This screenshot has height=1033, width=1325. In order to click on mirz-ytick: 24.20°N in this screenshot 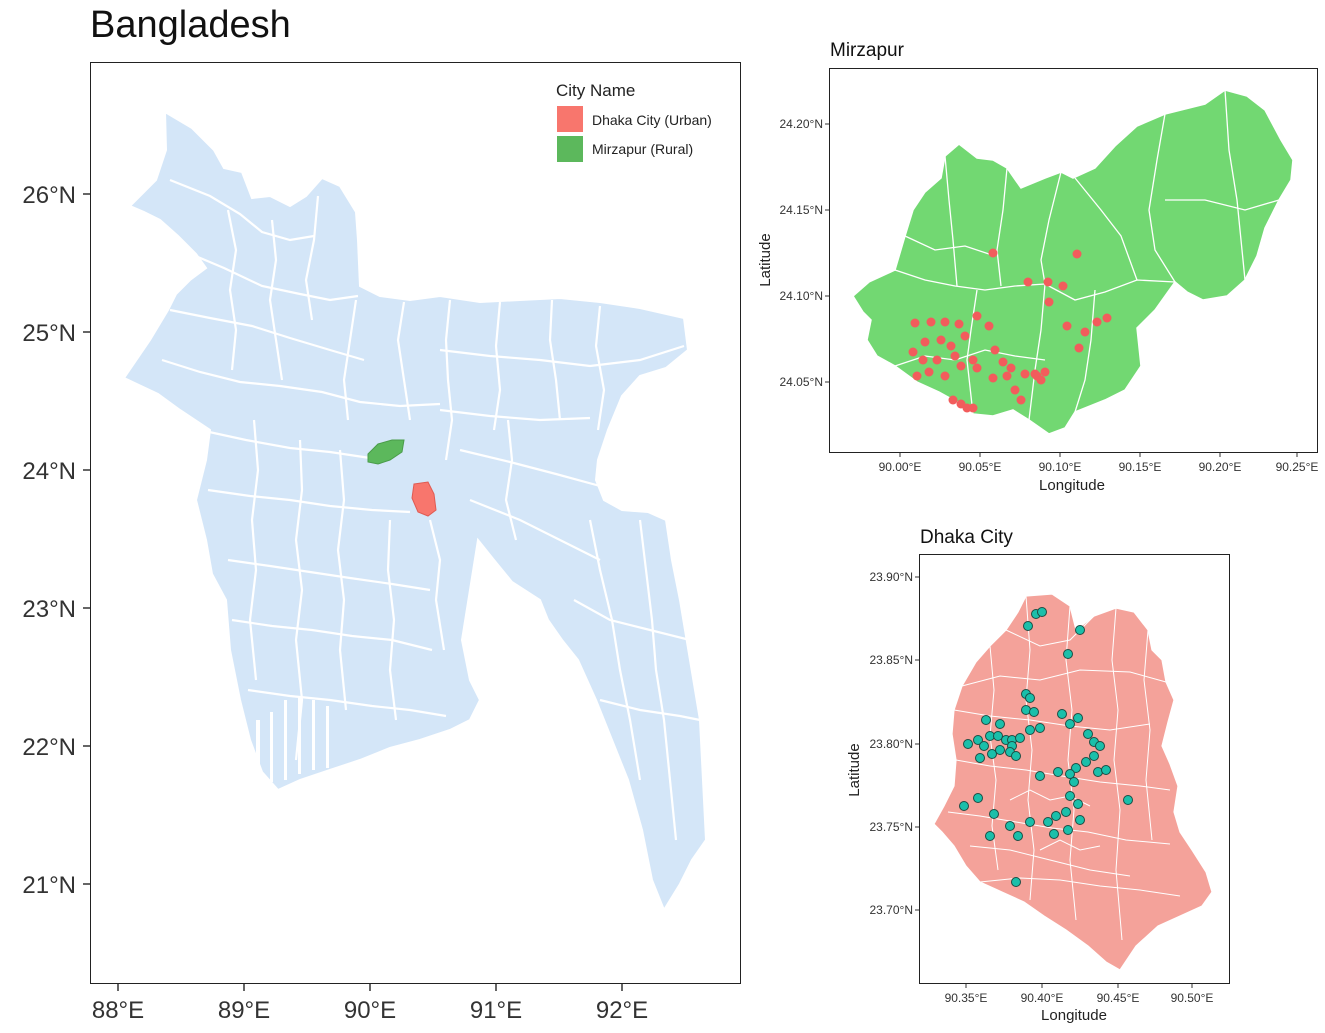, I will do `click(802, 124)`.